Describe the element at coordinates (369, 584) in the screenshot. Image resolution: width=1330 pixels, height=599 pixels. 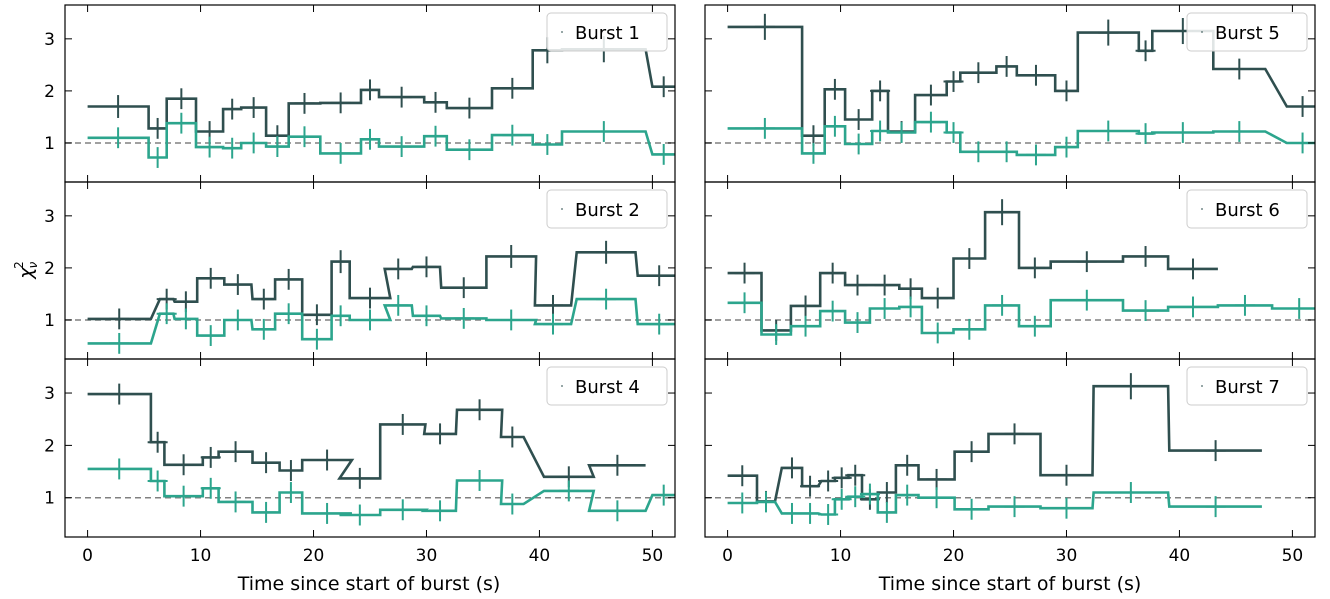
I see `x-axis-label-left: Time since start of burst (s)` at that location.